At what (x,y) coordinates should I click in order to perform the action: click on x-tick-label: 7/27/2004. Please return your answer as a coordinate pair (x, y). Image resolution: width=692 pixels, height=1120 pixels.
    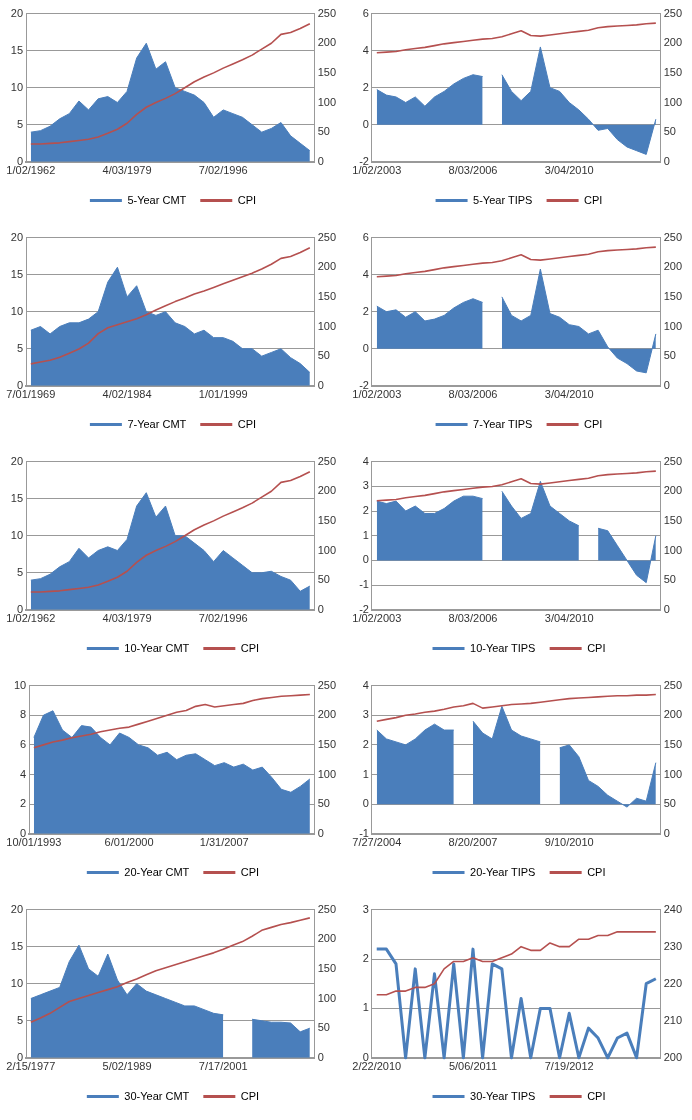
    Looking at the image, I should click on (377, 842).